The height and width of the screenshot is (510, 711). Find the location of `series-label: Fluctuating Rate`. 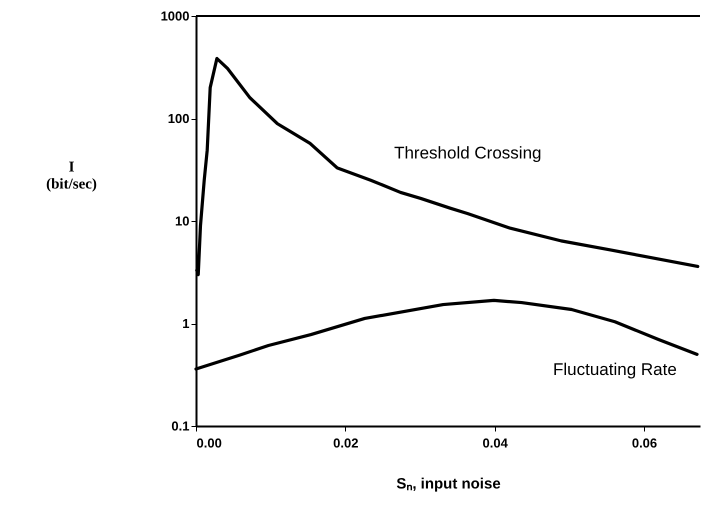

series-label: Fluctuating Rate is located at coordinates (614, 369).